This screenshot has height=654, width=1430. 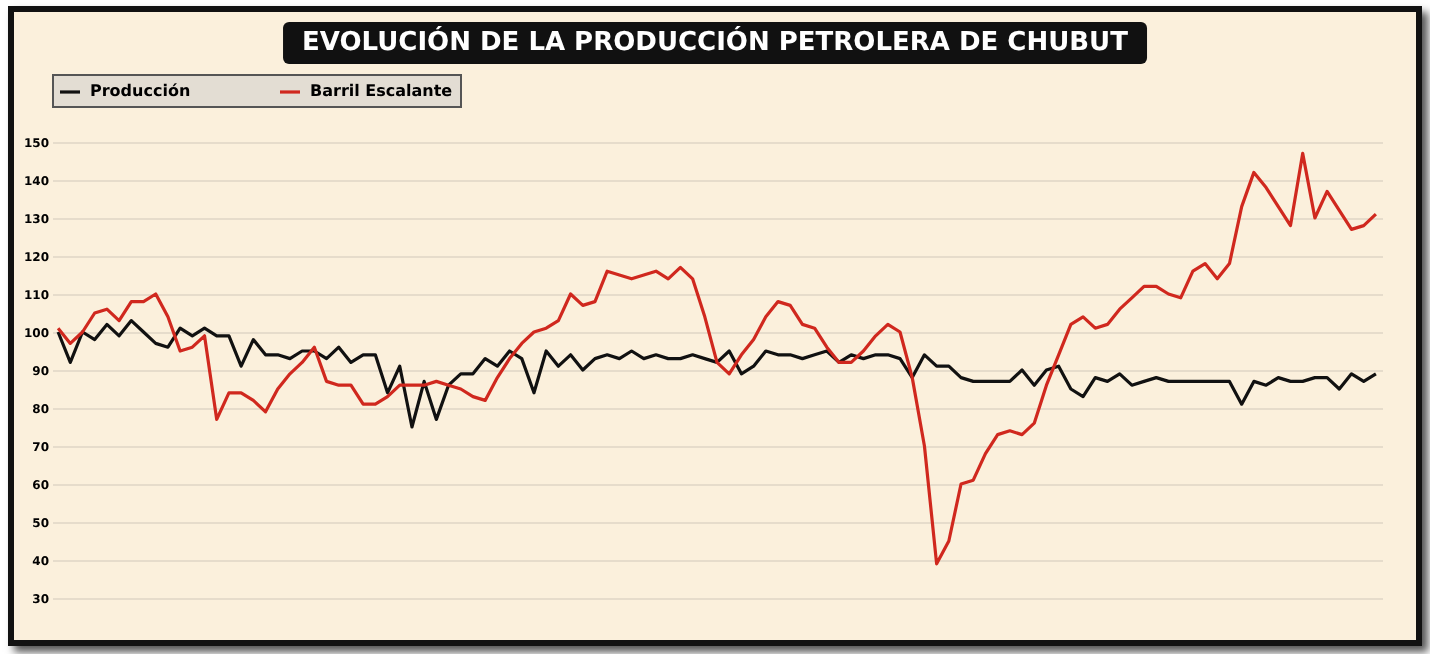 What do you see at coordinates (140, 91) in the screenshot?
I see `legend-label: Producción` at bounding box center [140, 91].